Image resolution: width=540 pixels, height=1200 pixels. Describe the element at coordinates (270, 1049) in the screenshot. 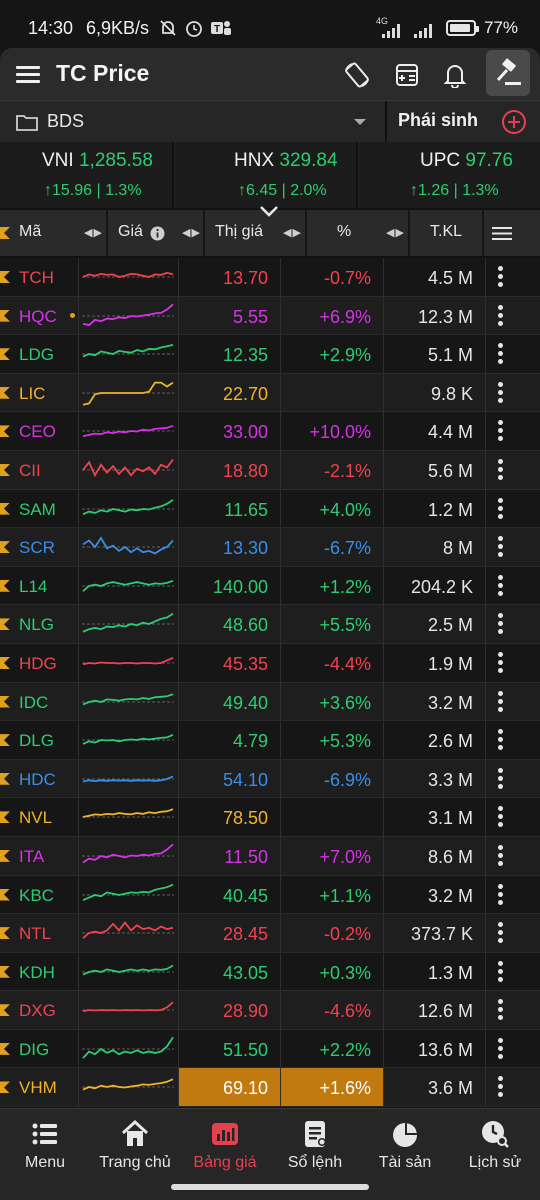

I see `table-row: DIG 51.50 +2.2% 13.6 M` at that location.